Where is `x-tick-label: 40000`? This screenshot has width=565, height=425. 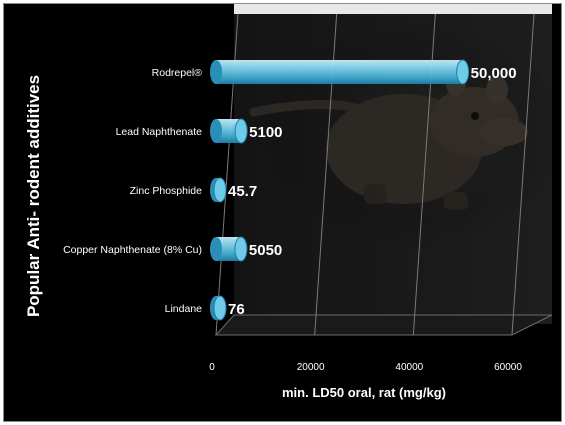
x-tick-label: 40000 is located at coordinates (409, 367).